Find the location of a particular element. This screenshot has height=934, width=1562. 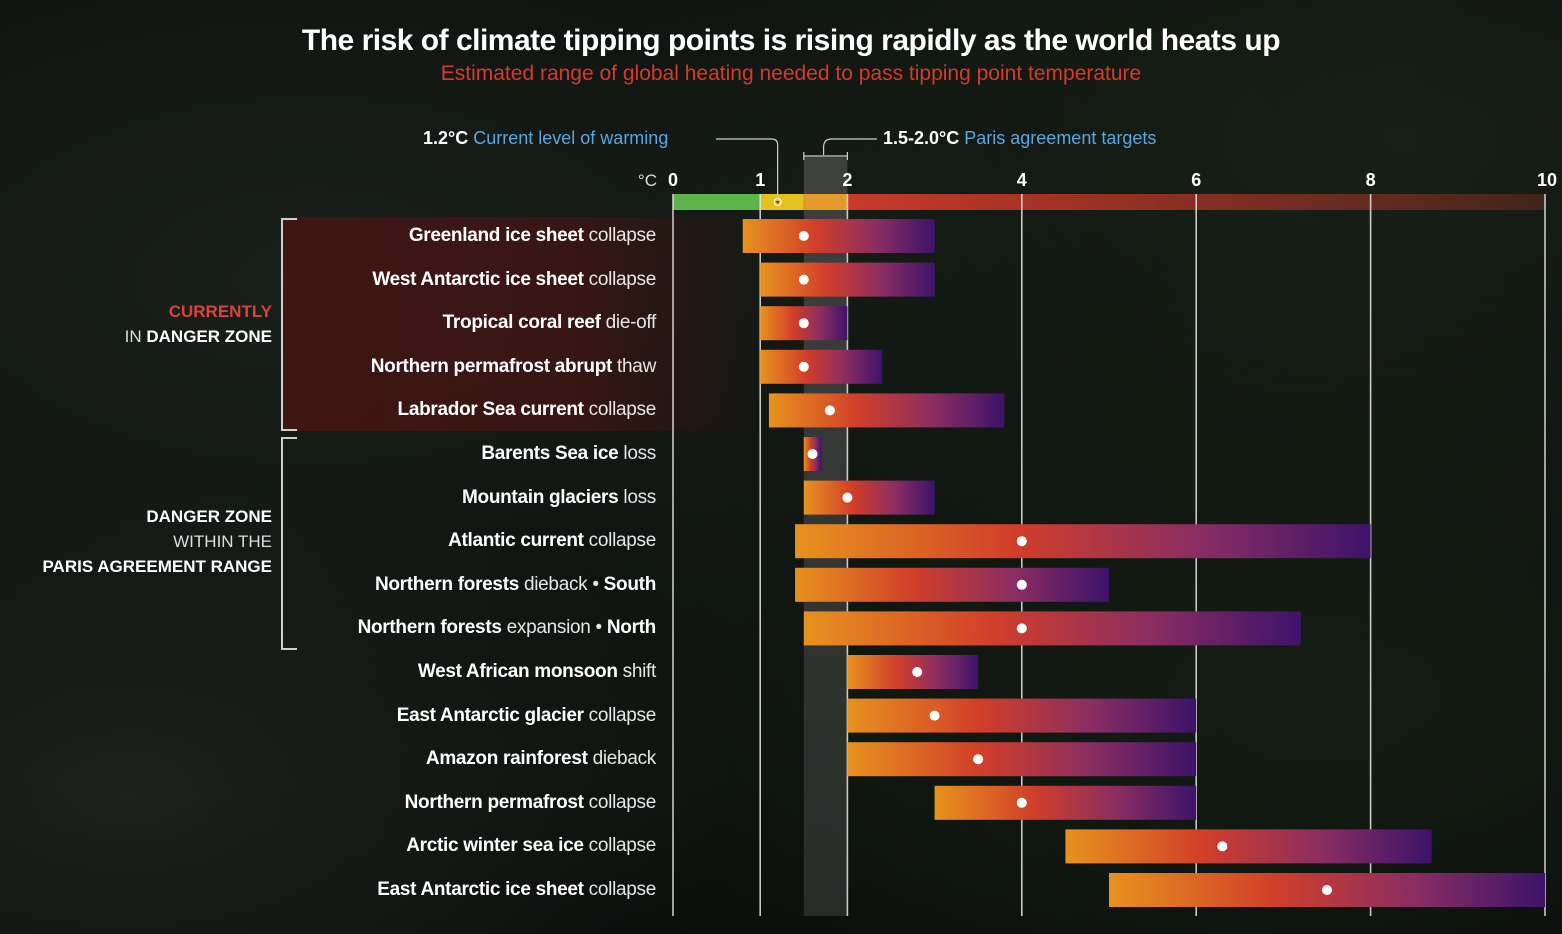

paris-target-annotation: 1.5-2.0°C Paris agreement targets is located at coordinates (1019, 138).